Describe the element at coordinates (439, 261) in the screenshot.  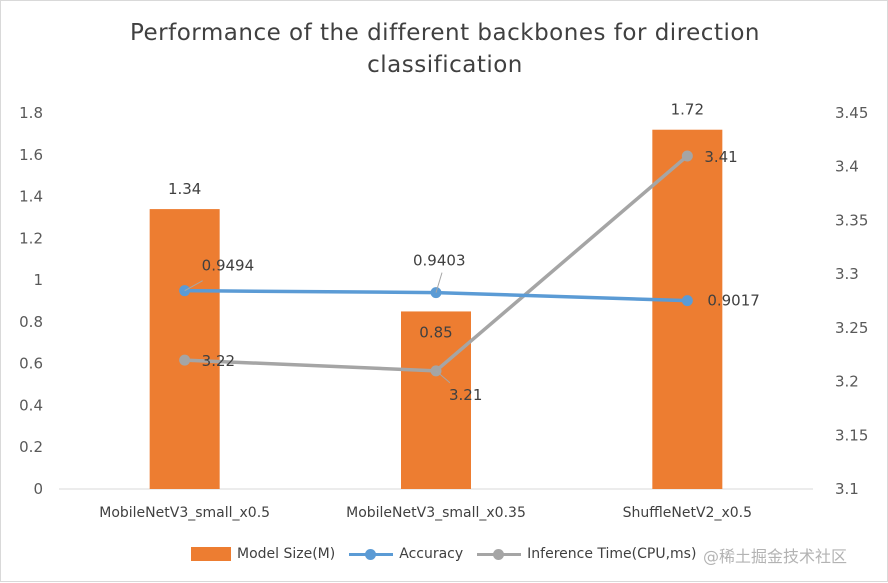
I see `accuracy-data-label: 0.9403` at that location.